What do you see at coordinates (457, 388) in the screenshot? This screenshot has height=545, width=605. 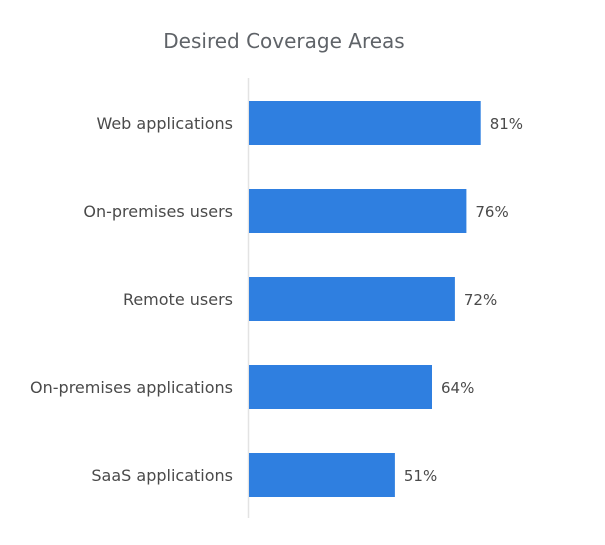 I see `value-label-3: 64%` at bounding box center [457, 388].